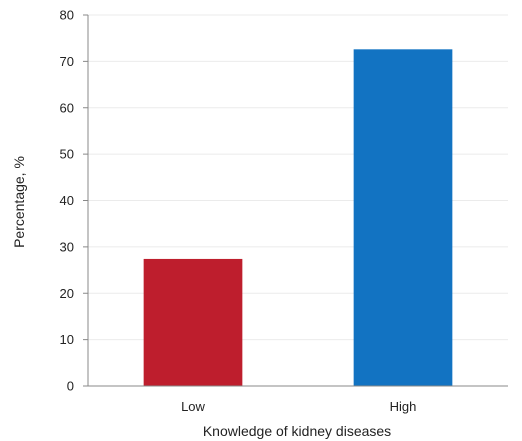 This screenshot has width=522, height=441. I want to click on y-tick-labels: 0 10 20 30 40 50 60 70 80, so click(67, 201).